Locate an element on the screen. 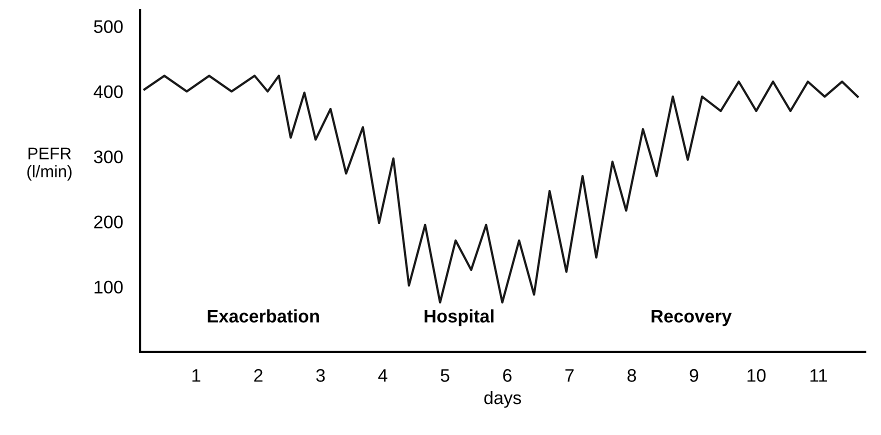 This screenshot has height=435, width=881. x-tick-label: 4 is located at coordinates (383, 375).